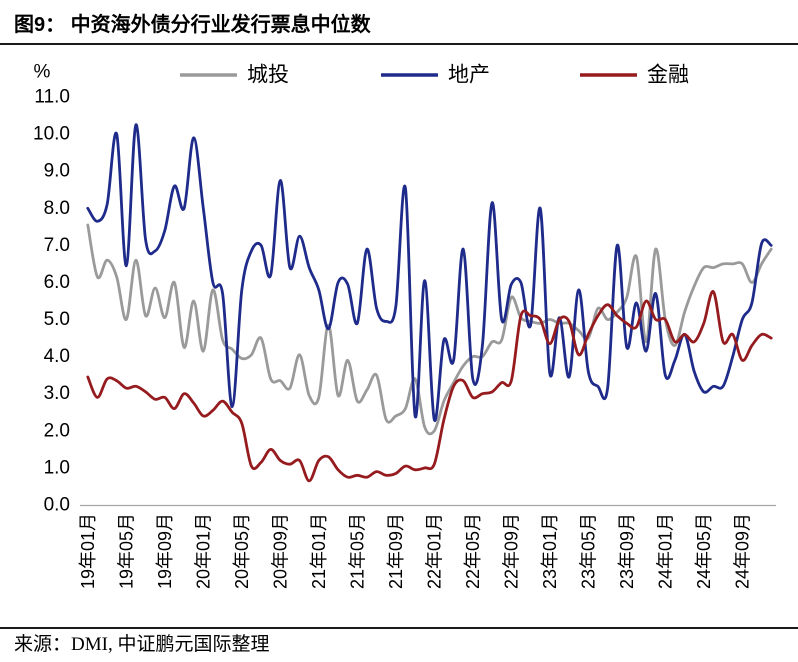 The height and width of the screenshot is (662, 798). What do you see at coordinates (550, 551) in the screenshot?
I see `x-tick-label: 23年01月` at bounding box center [550, 551].